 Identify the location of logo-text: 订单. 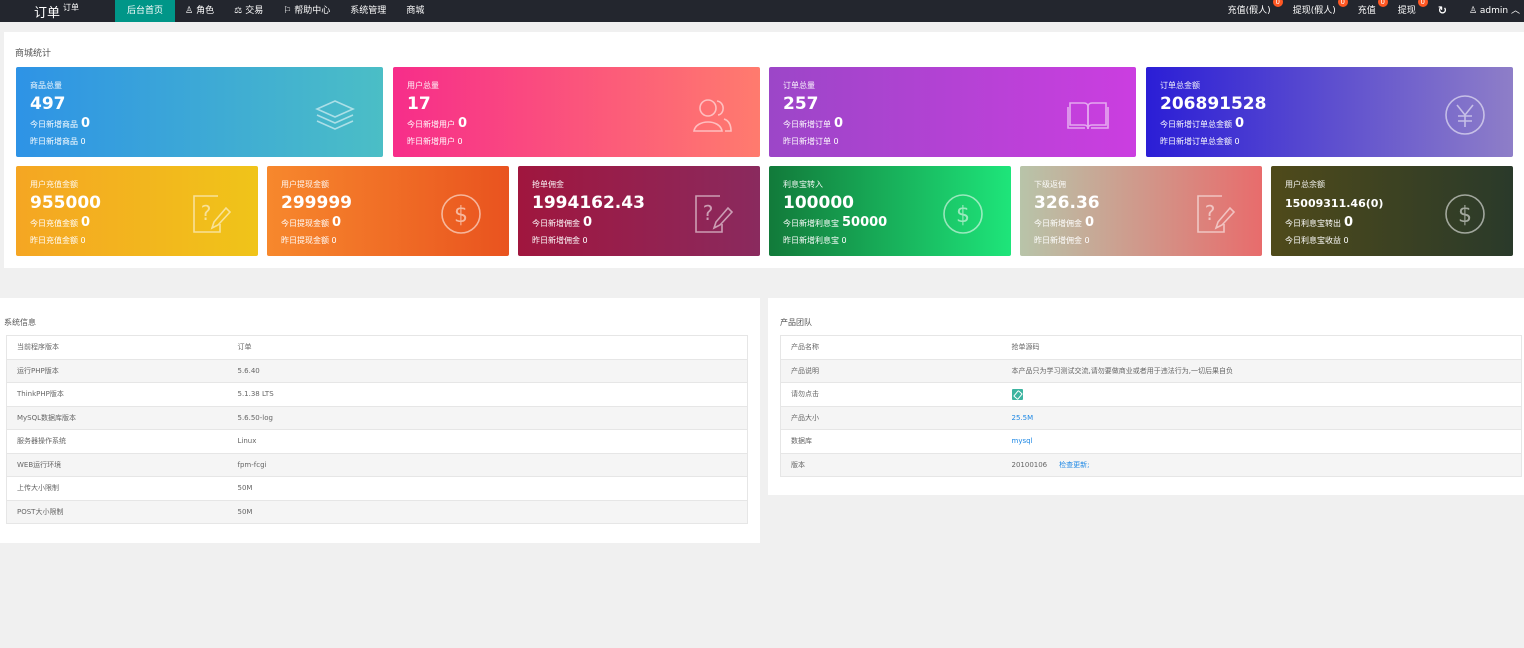
(47, 13).